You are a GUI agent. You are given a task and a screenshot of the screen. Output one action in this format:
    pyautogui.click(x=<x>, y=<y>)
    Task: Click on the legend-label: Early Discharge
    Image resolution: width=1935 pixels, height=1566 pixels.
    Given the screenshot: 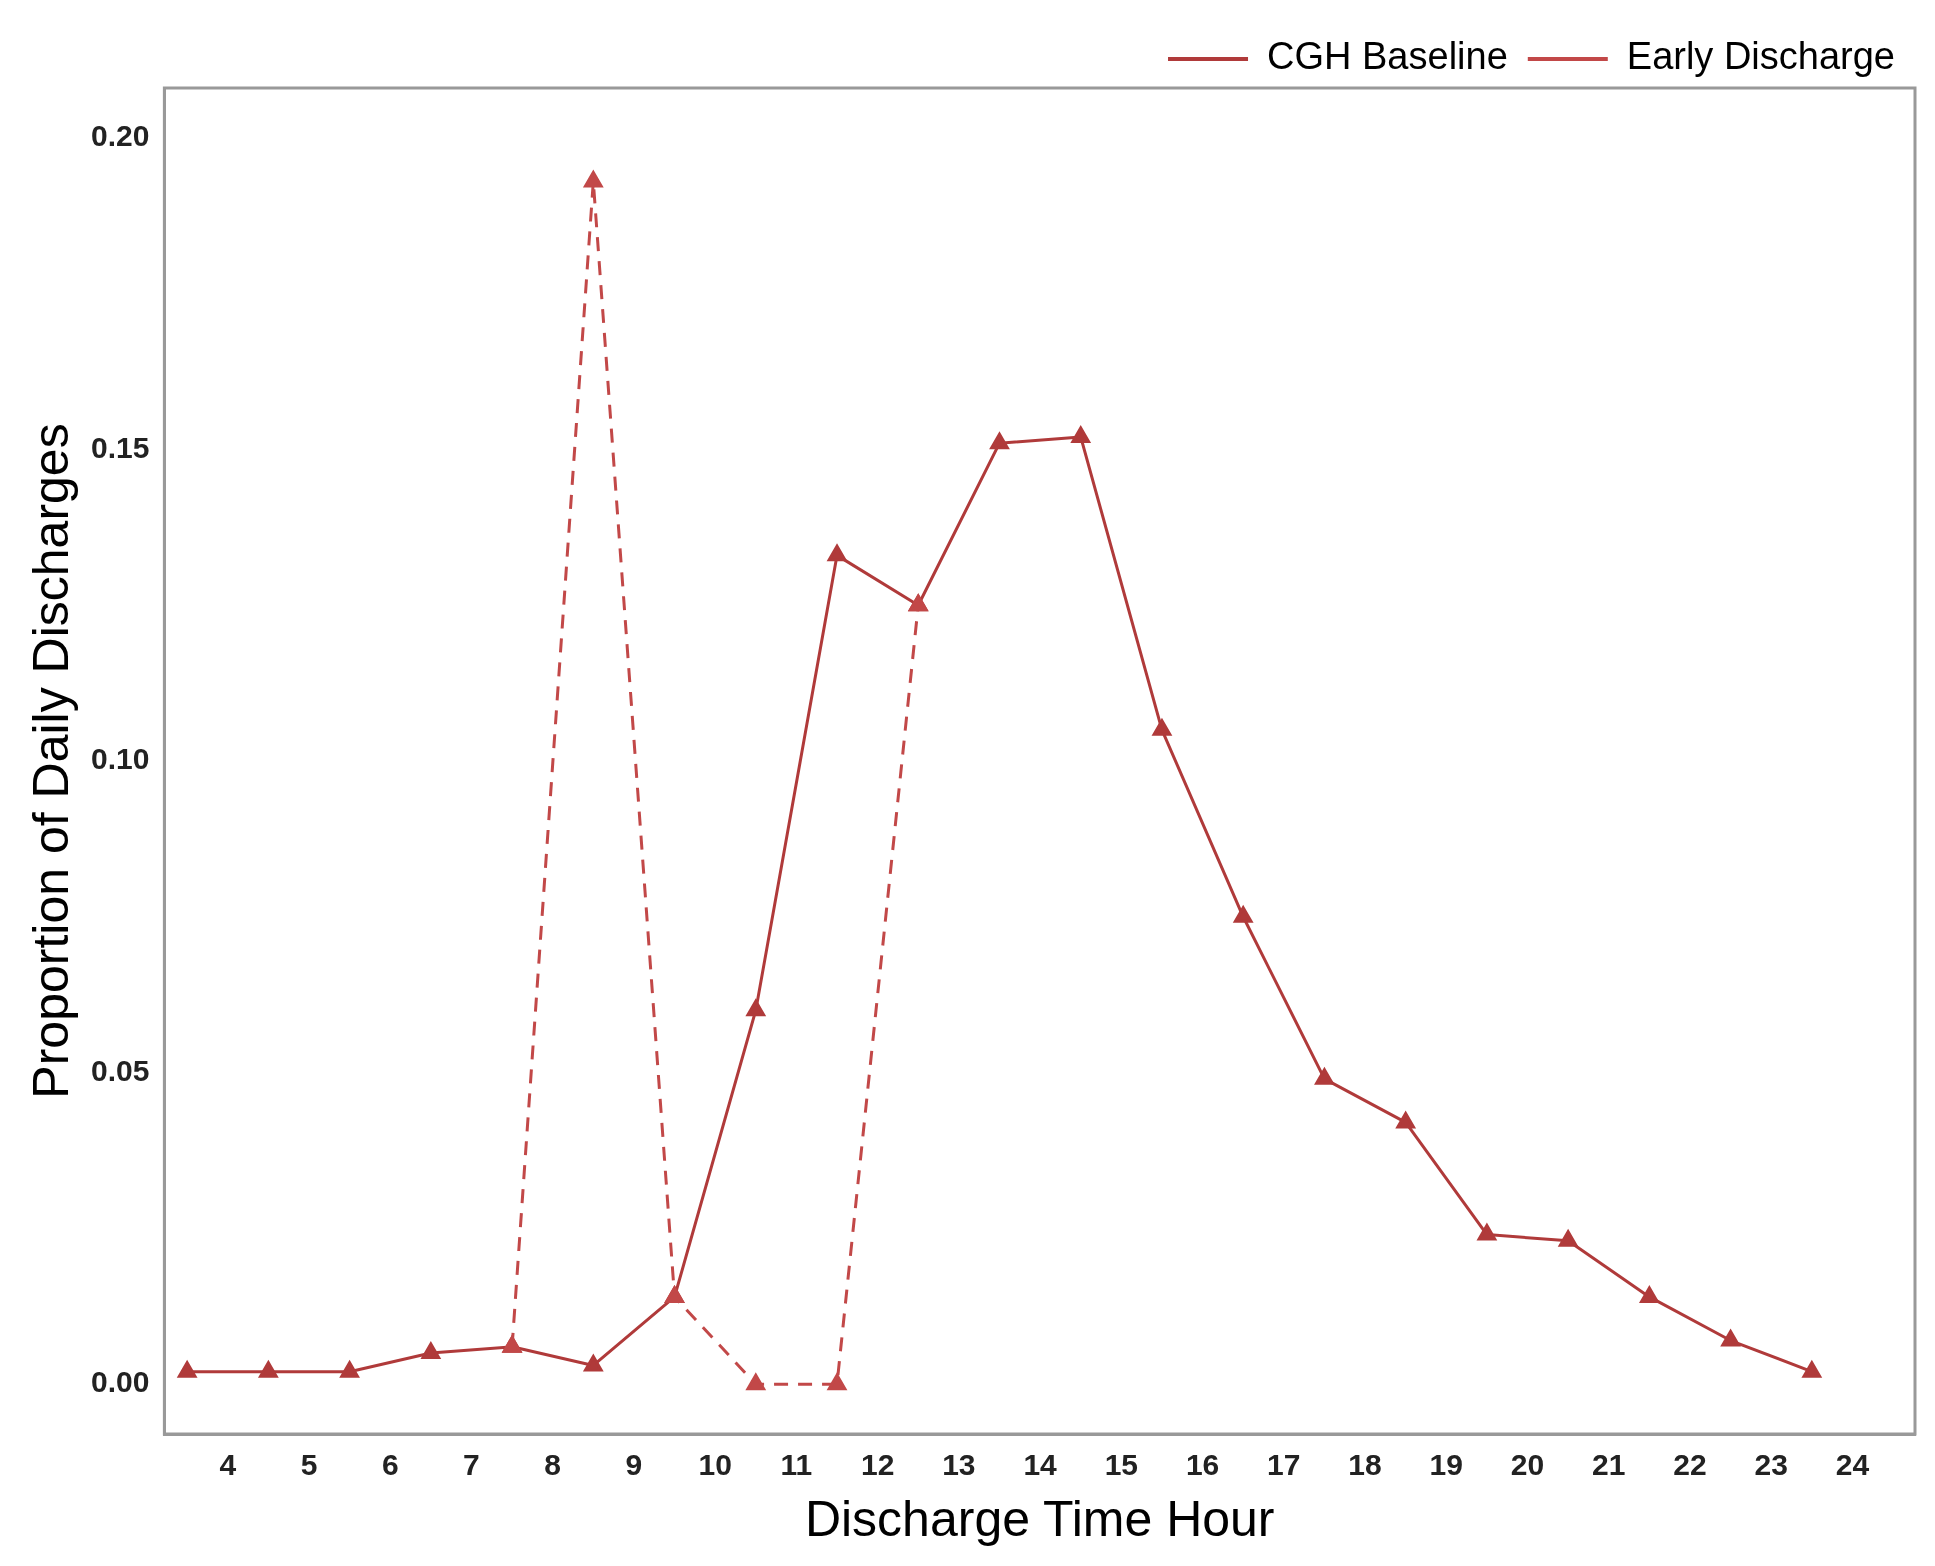 What is the action you would take?
    pyautogui.click(x=1761, y=56)
    